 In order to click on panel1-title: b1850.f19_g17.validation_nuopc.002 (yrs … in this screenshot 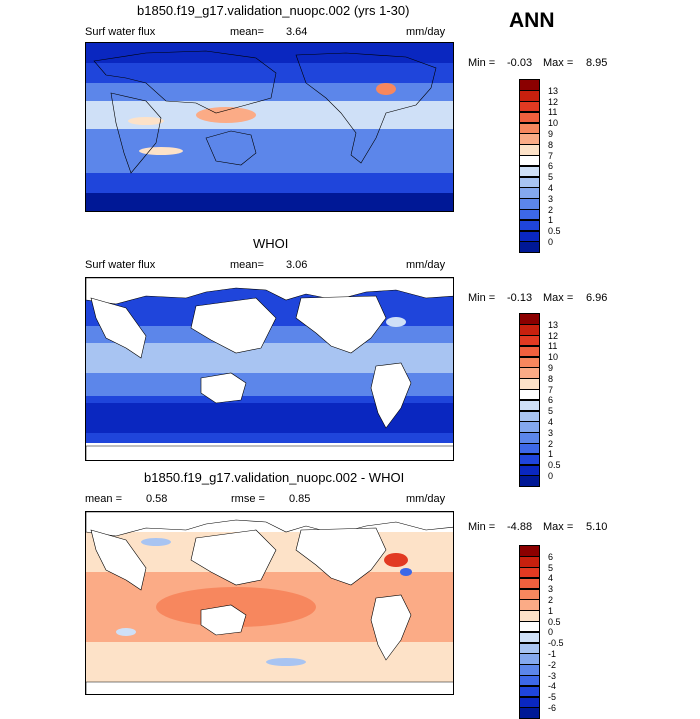, I will do `click(273, 10)`.